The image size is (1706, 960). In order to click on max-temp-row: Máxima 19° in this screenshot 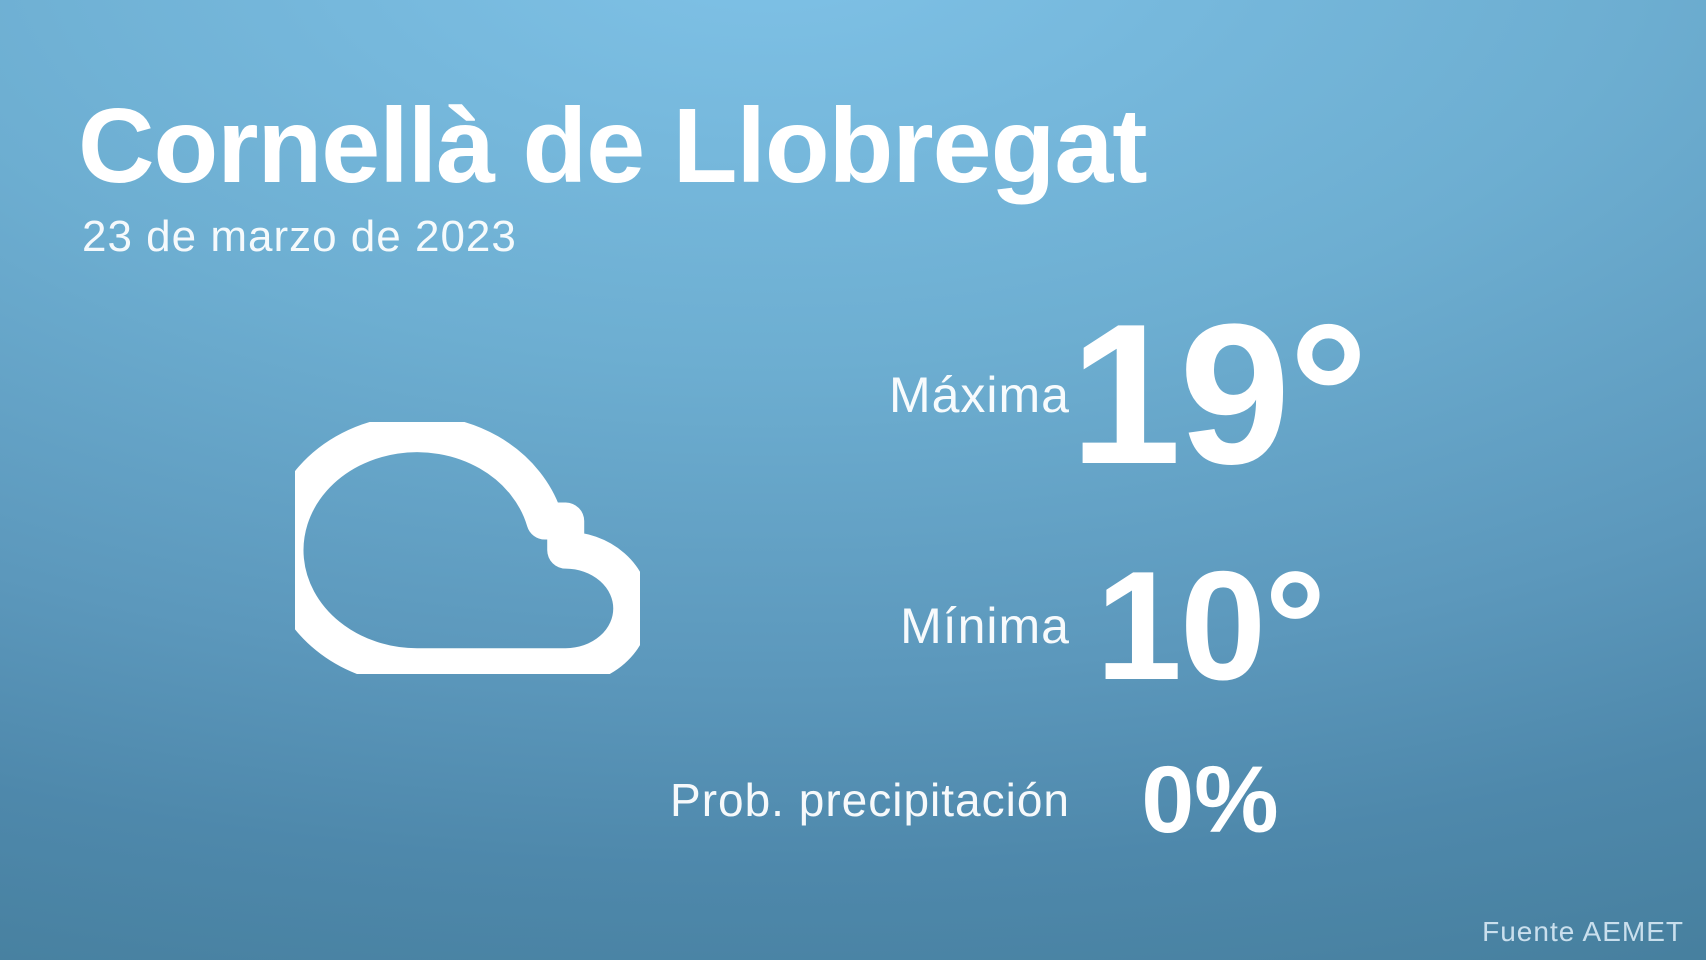, I will do `click(964, 395)`.